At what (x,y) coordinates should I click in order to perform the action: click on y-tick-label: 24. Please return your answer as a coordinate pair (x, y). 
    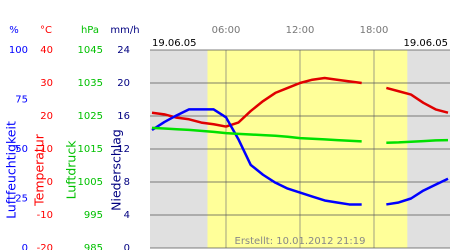
    Looking at the image, I should click on (123, 50).